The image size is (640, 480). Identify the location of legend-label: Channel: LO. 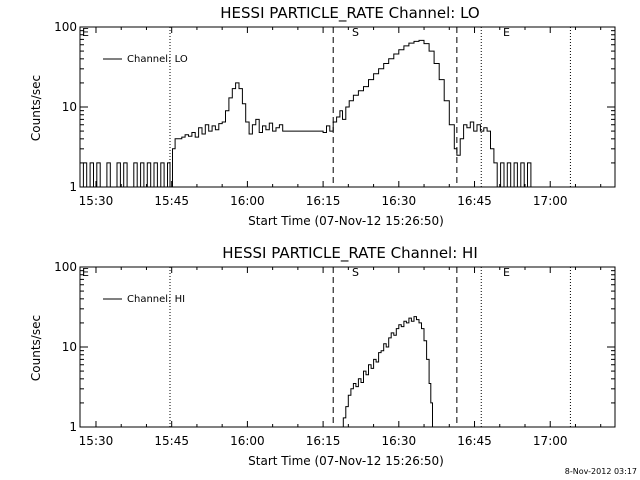
(157, 59).